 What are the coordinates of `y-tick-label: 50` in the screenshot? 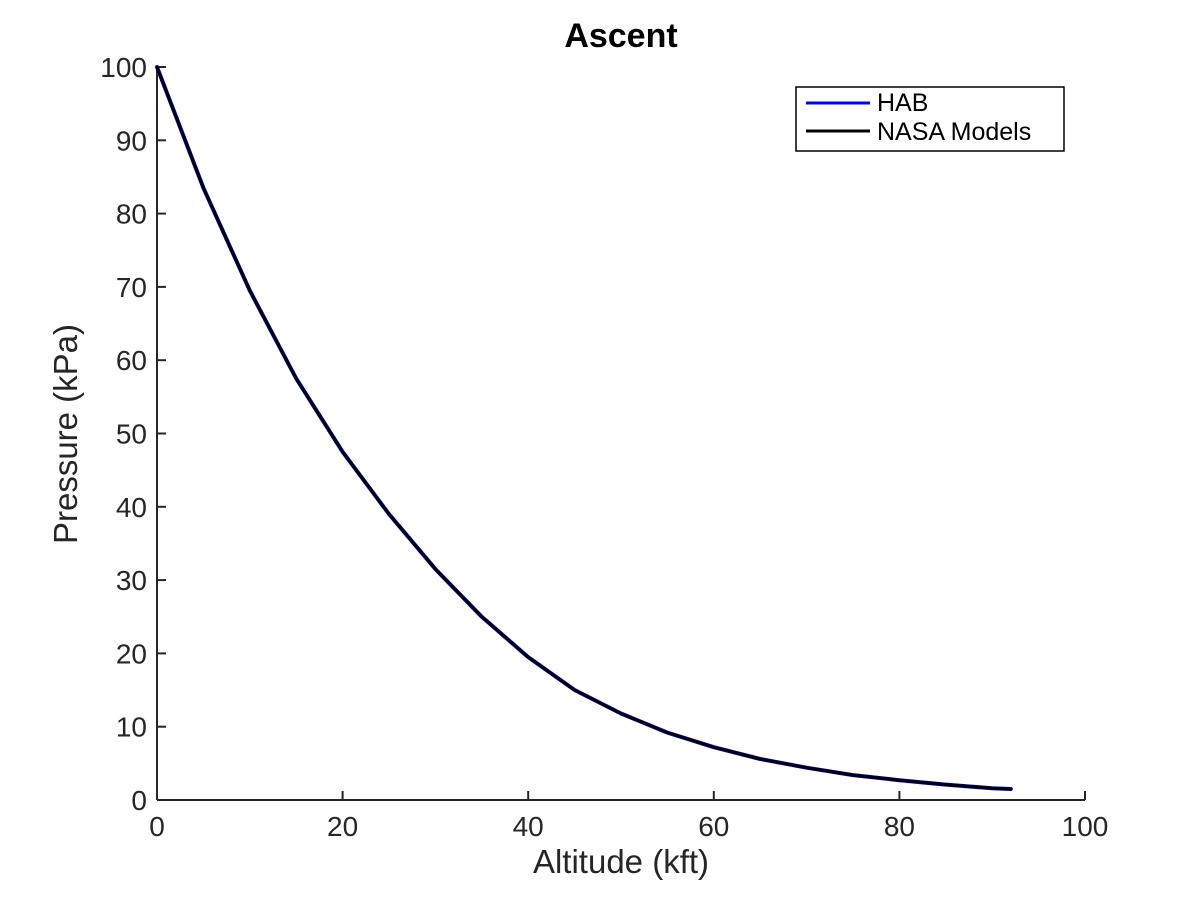 It's located at (131, 434).